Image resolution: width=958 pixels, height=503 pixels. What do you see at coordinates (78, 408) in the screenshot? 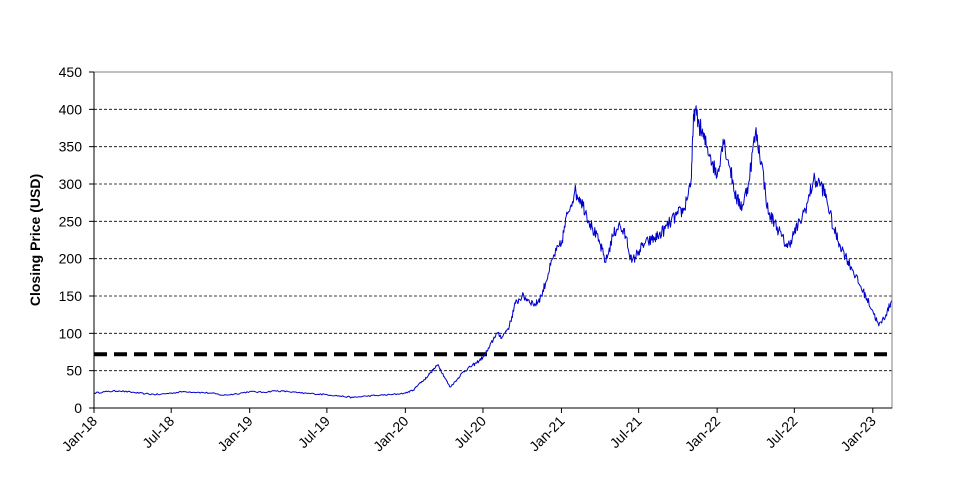
I see `y-tick-label: 0` at bounding box center [78, 408].